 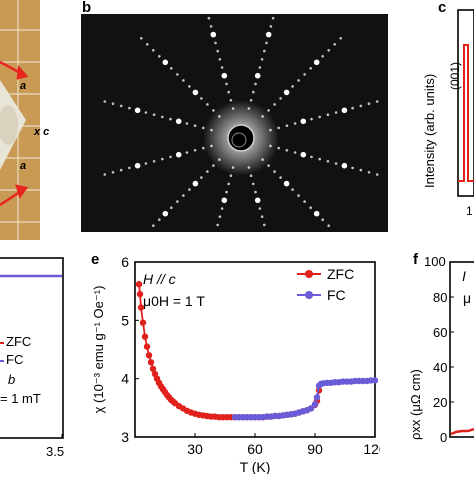 What do you see at coordinates (437, 362) in the screenshot?
I see `panel-f-plot` at bounding box center [437, 362].